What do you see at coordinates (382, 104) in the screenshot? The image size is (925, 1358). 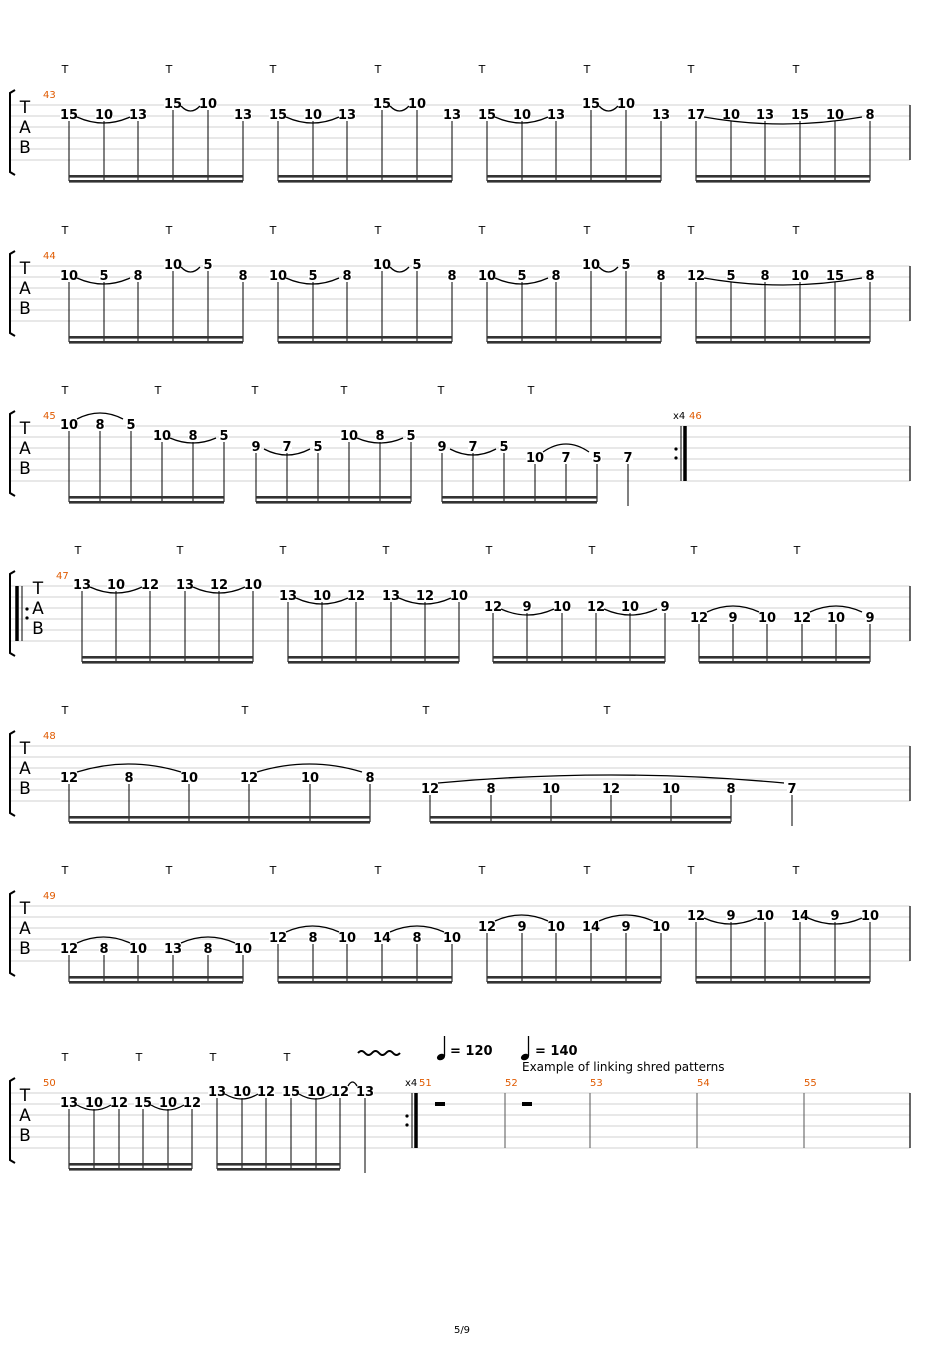 I see `fret-number: 15` at bounding box center [382, 104].